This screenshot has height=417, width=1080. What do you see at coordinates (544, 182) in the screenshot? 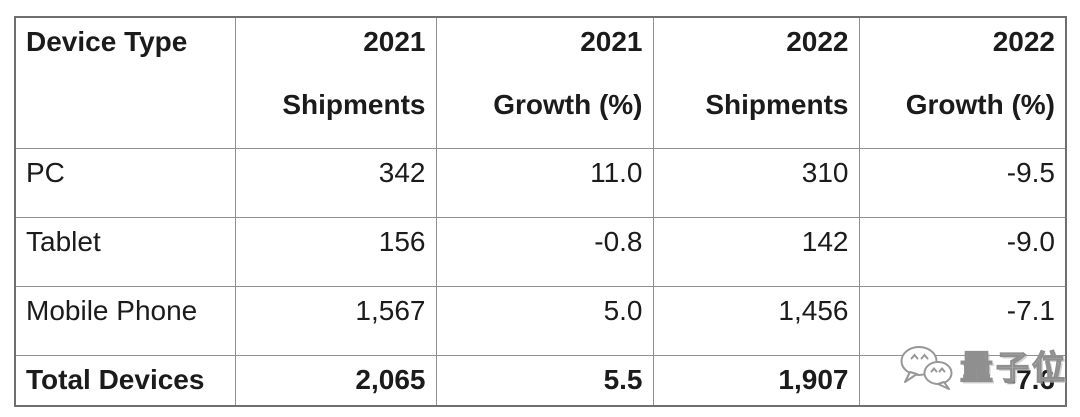
I see `value-2021-growth: 11.0` at bounding box center [544, 182].